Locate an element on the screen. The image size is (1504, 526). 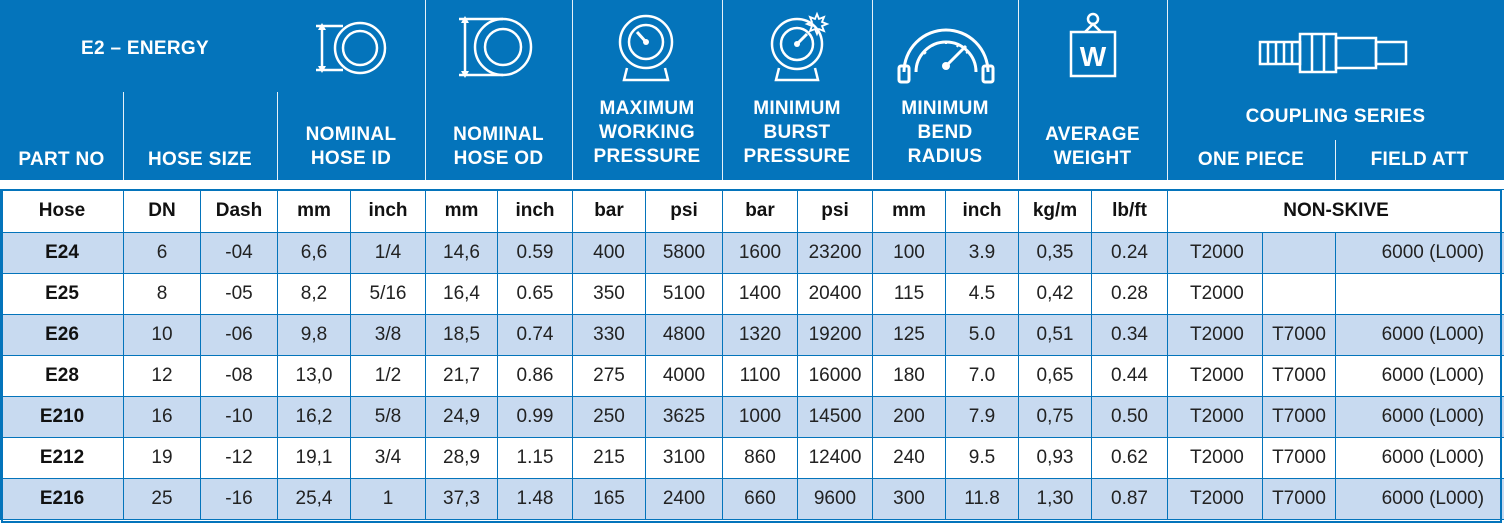
table-cell: 125 is located at coordinates (909, 335).